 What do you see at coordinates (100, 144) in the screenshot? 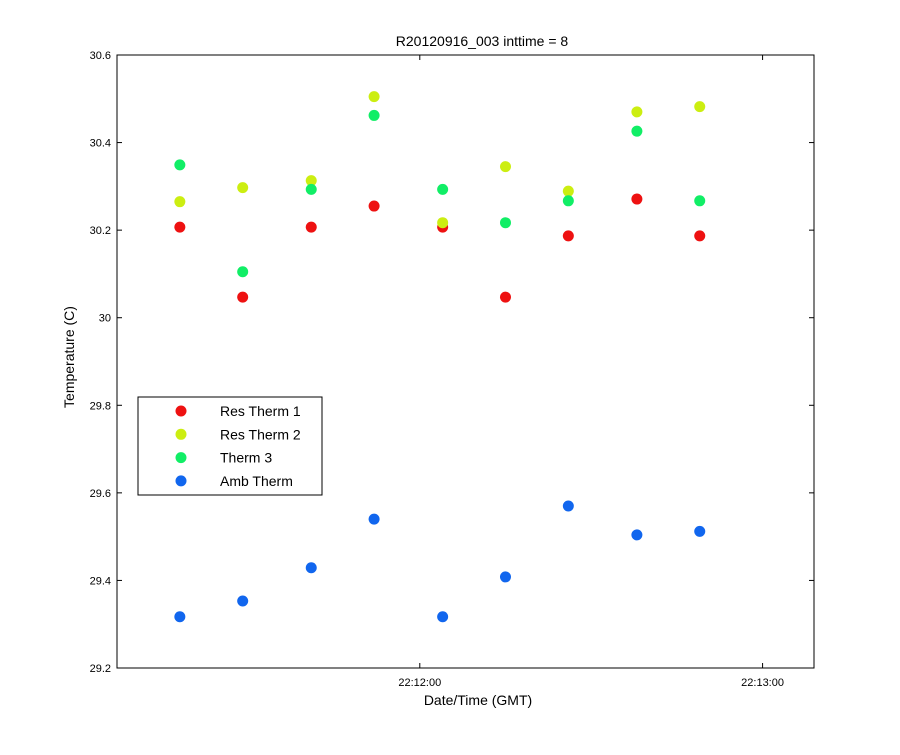
I see `y-tick-label: 30.4` at bounding box center [100, 144].